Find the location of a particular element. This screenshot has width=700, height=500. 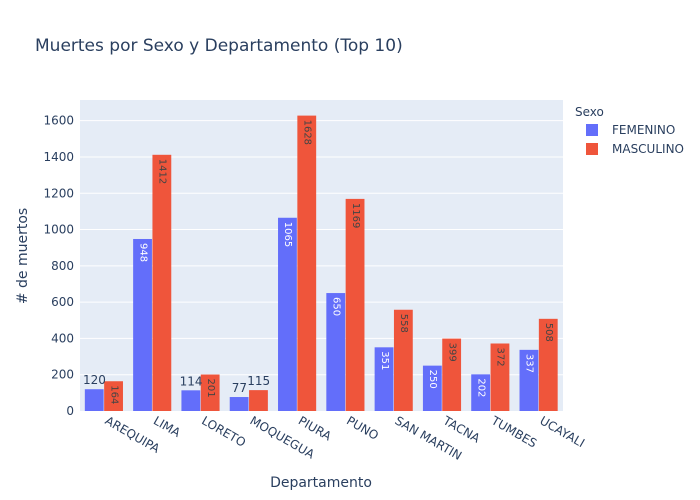

x-tick-label: LORETO is located at coordinates (223, 431).